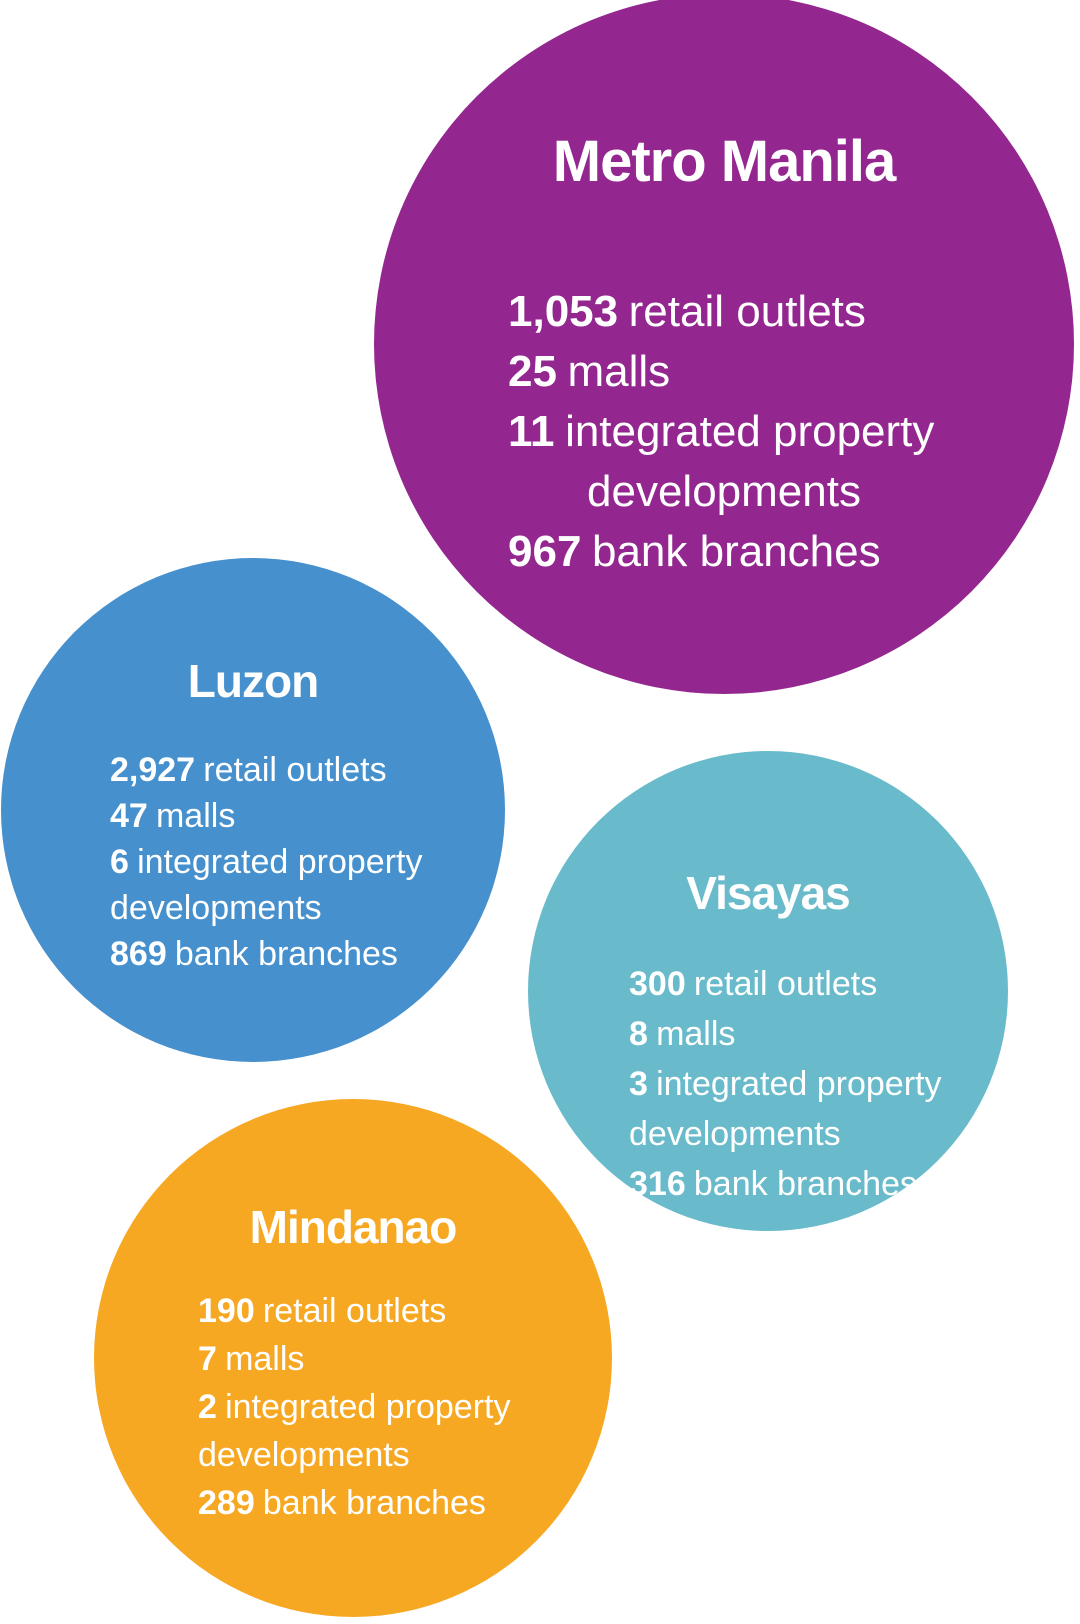  What do you see at coordinates (768, 893) in the screenshot?
I see `region-title-visayas: Visayas` at bounding box center [768, 893].